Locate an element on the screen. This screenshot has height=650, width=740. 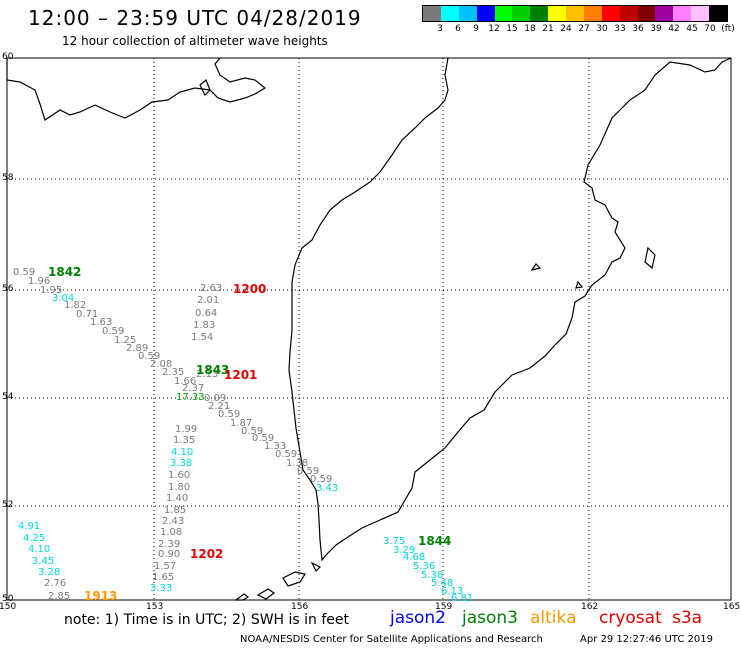
pass-time-label: 1200 is located at coordinates (250, 289).